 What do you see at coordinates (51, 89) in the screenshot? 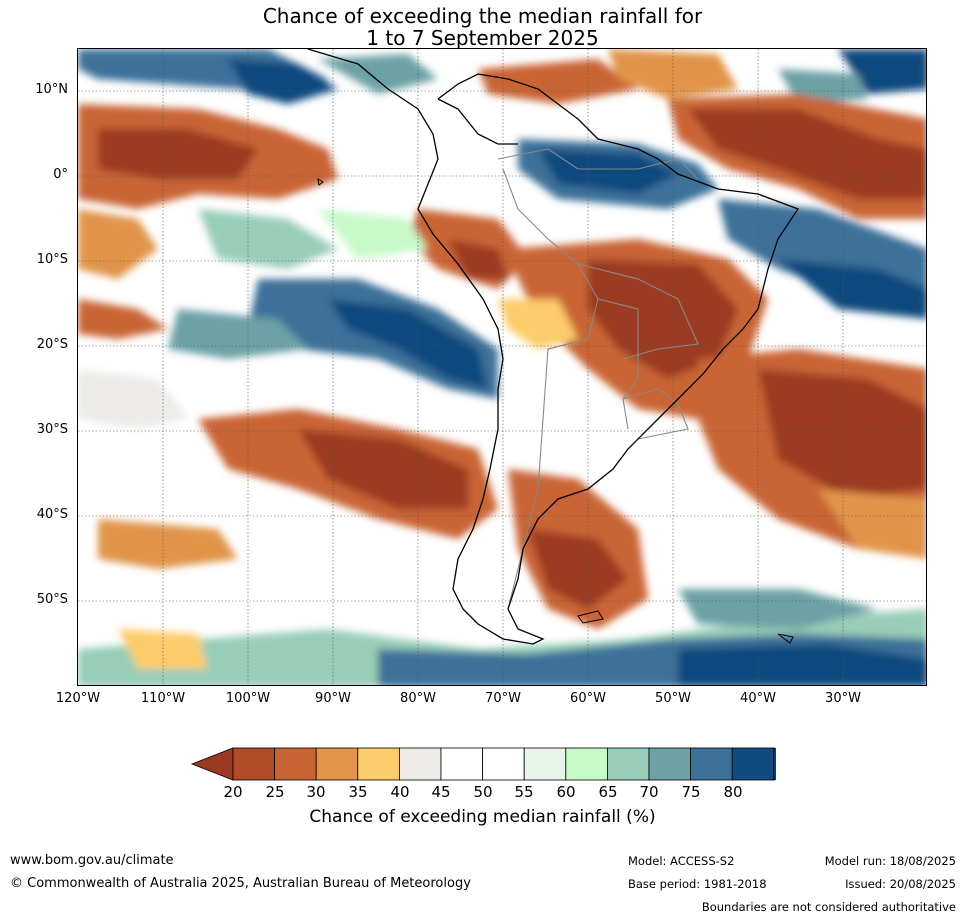
I see `lat-label-10n: 10°N` at bounding box center [51, 89].